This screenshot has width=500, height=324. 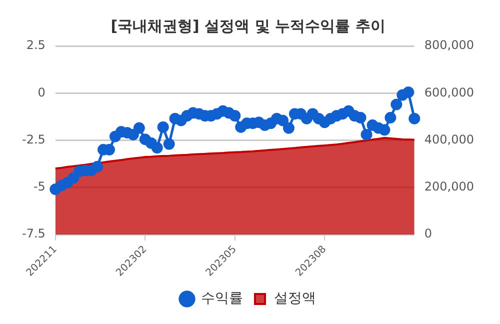 What do you see at coordinates (34, 139) in the screenshot?
I see `y-tick-label: -2.5` at bounding box center [34, 139].